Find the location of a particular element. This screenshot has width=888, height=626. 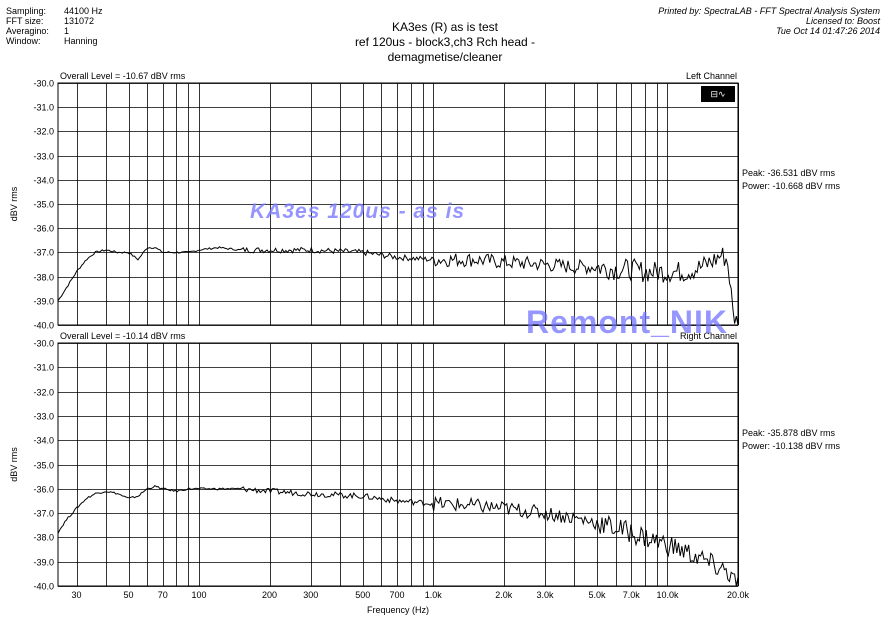

window-value: Hanning is located at coordinates (81, 41).